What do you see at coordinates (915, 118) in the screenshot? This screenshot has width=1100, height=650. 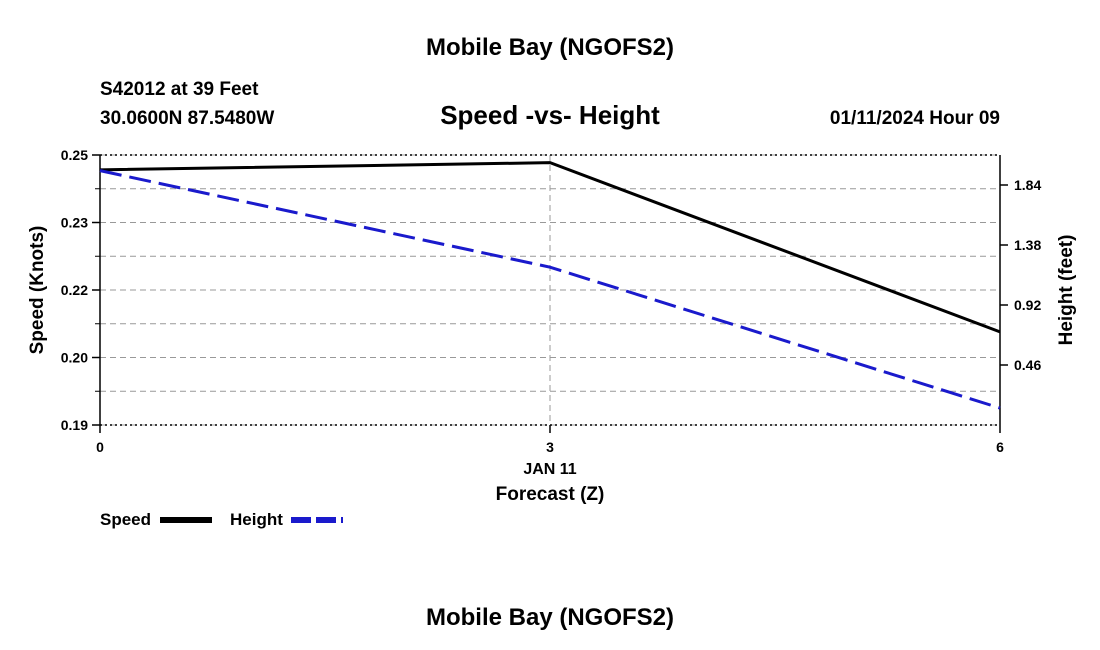 I see `date-label: 01/11/2024 Hour 09` at bounding box center [915, 118].